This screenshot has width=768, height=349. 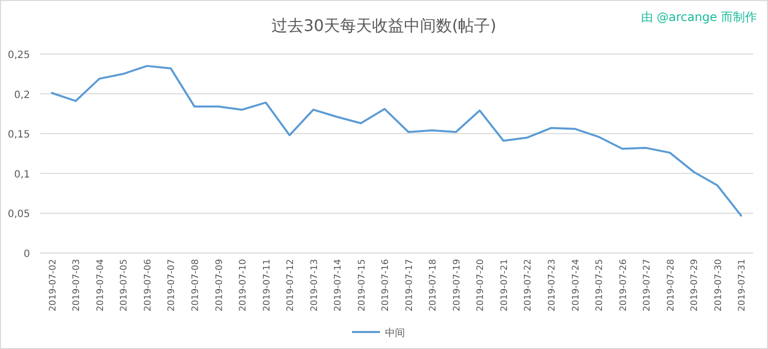 What do you see at coordinates (267, 285) in the screenshot?
I see `x-tick-label: 2019-07-11` at bounding box center [267, 285].